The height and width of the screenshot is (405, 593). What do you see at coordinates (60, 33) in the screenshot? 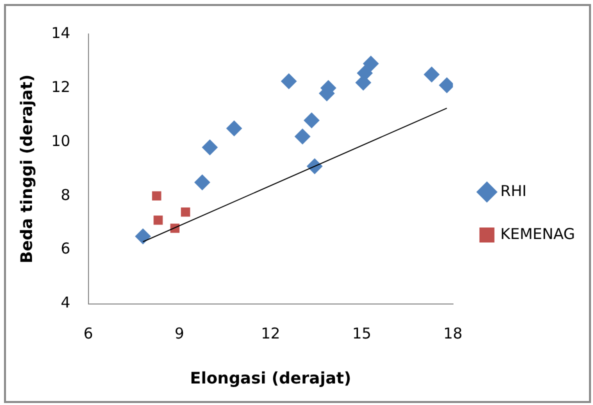
I see `y-tick-label: 14` at bounding box center [60, 33].